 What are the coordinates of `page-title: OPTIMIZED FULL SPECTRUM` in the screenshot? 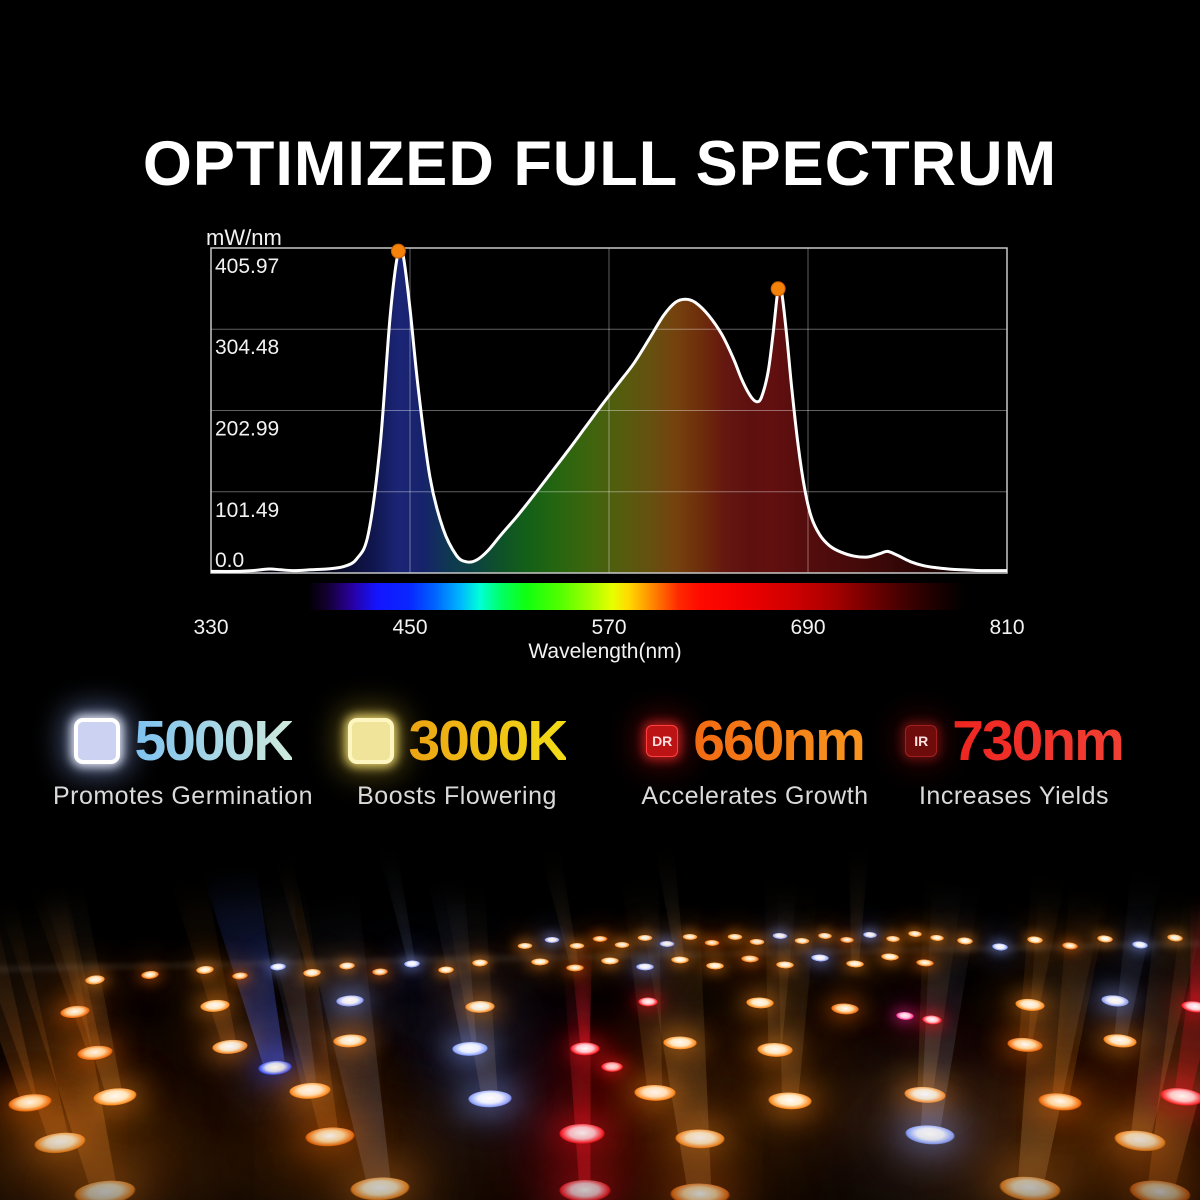 It's located at (600, 164).